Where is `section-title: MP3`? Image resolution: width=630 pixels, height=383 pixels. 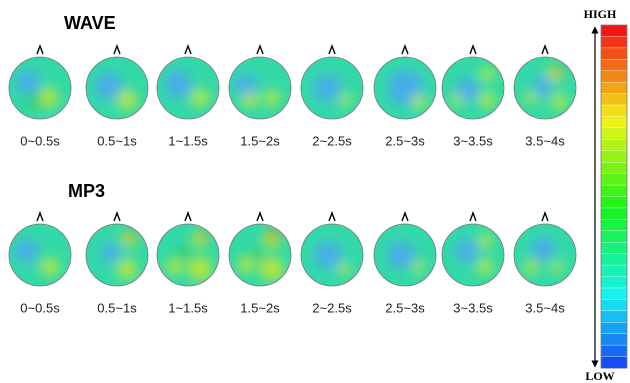
section-title: MP3 is located at coordinates (86, 191).